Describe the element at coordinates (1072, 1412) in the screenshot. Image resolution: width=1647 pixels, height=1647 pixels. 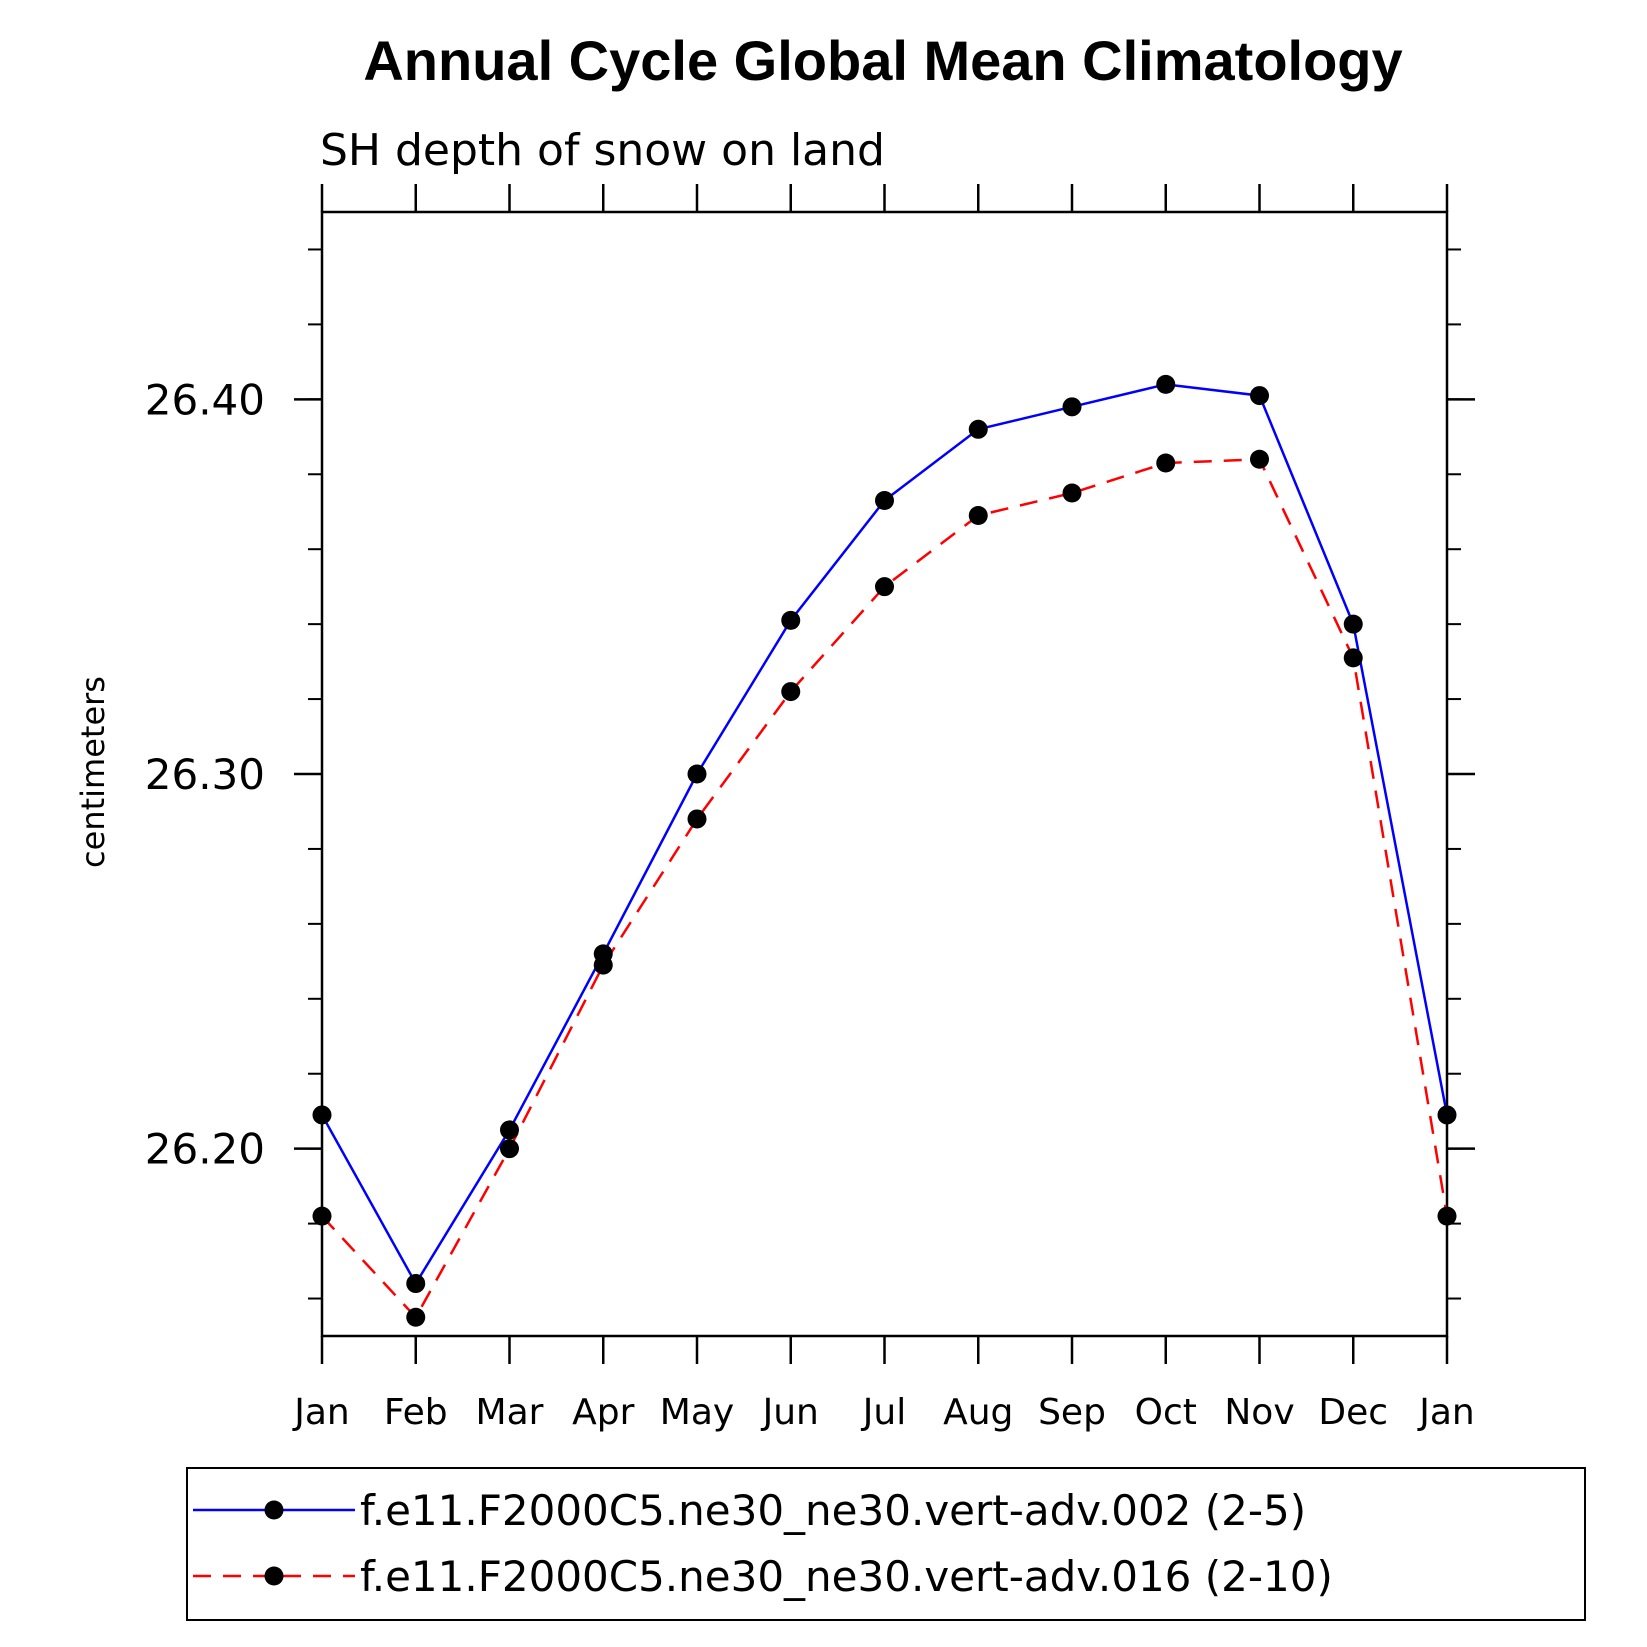
I see `x-tick-label: Sep` at that location.